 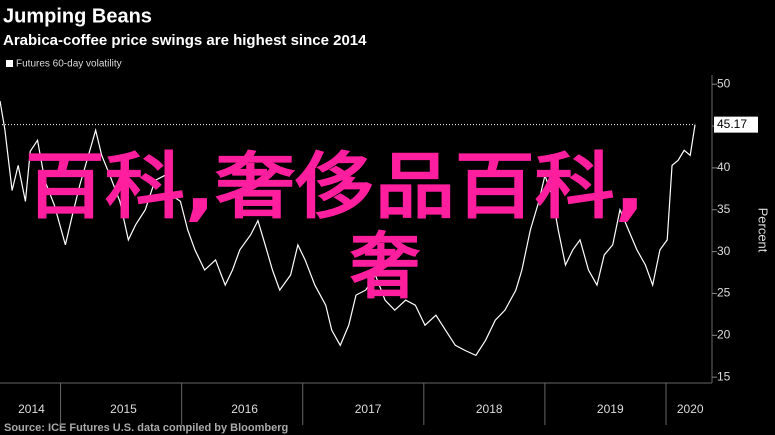 I want to click on legend-label: Futures 60-day volatility, so click(x=69, y=64).